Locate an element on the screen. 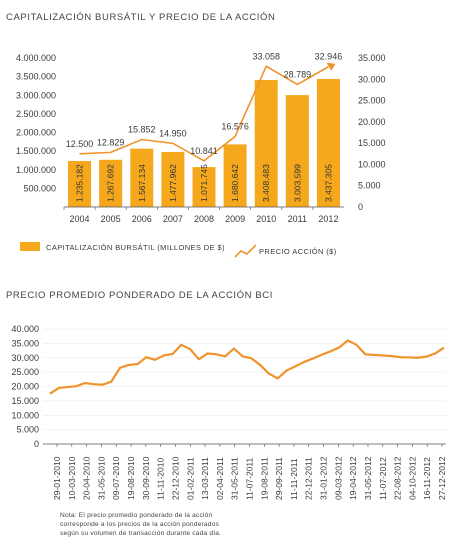 Image resolution: width=450 pixels, height=559 pixels. y-right-tick-label: 0 is located at coordinates (360, 207).